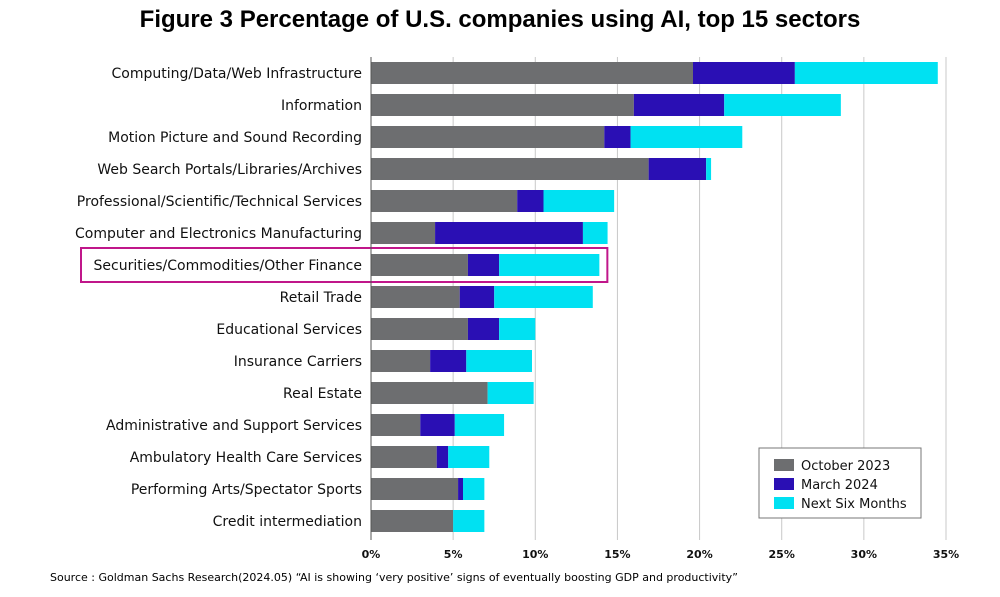 The width and height of the screenshot is (1000, 597). I want to click on category-label: Securities/Commodities/Other Finance, so click(228, 266).